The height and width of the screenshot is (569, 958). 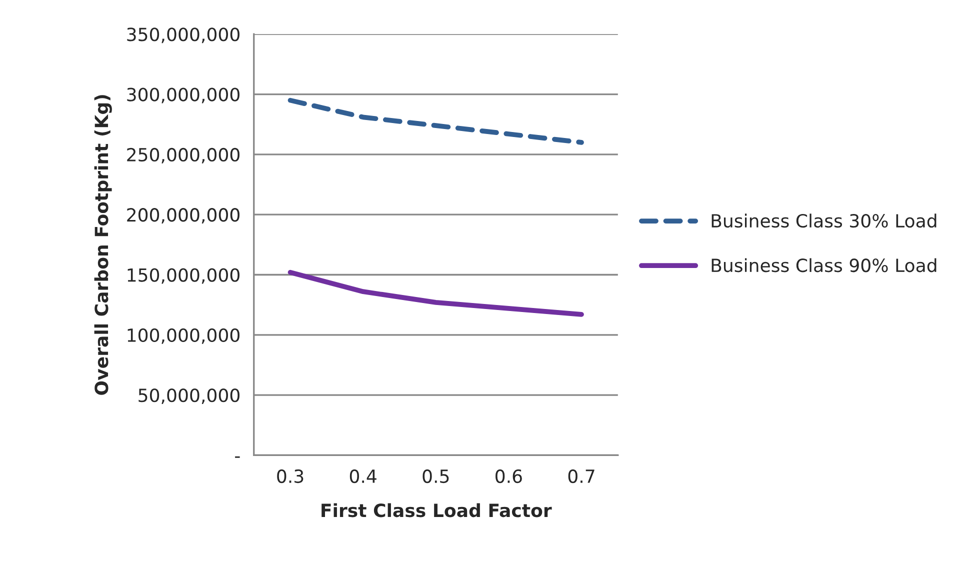 I want to click on y-tick-label: 250,000,000, so click(x=183, y=156).